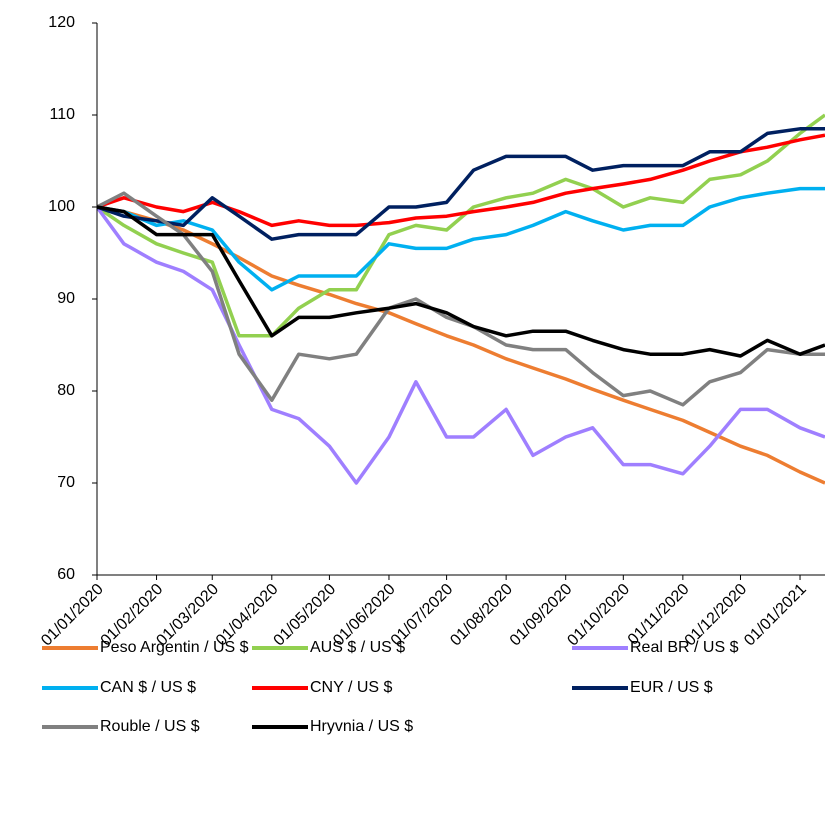 The width and height of the screenshot is (825, 838). What do you see at coordinates (66, 482) in the screenshot?
I see `y-tick-label: 70` at bounding box center [66, 482].